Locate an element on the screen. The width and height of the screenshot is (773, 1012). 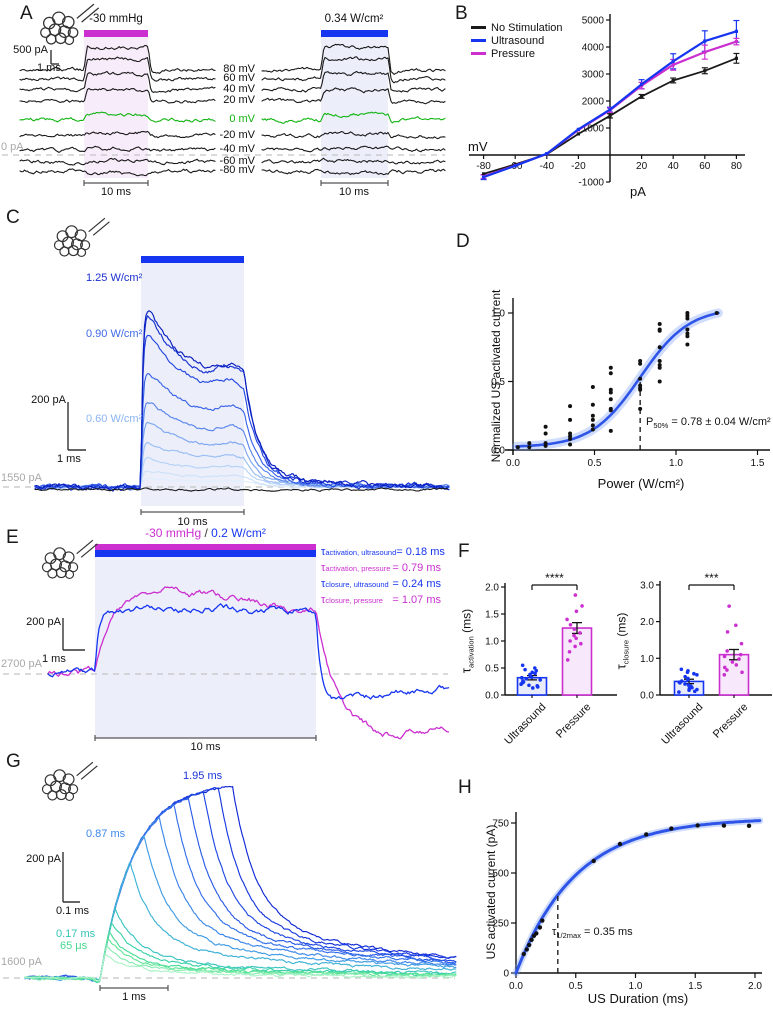
pressure-title-part: -30 mmHg is located at coordinates (173, 533).